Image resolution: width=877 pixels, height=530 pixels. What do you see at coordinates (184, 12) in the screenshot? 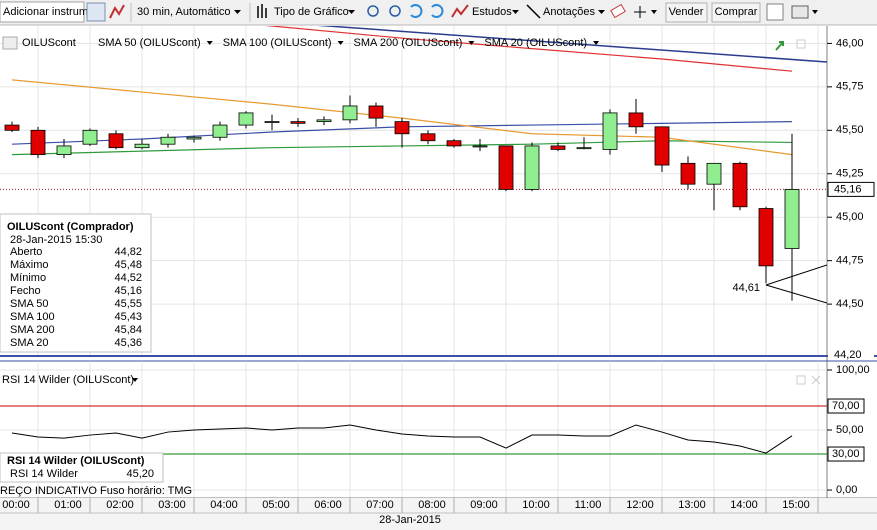
I see `interval-dropdown: 30 min, Automático` at bounding box center [184, 12].